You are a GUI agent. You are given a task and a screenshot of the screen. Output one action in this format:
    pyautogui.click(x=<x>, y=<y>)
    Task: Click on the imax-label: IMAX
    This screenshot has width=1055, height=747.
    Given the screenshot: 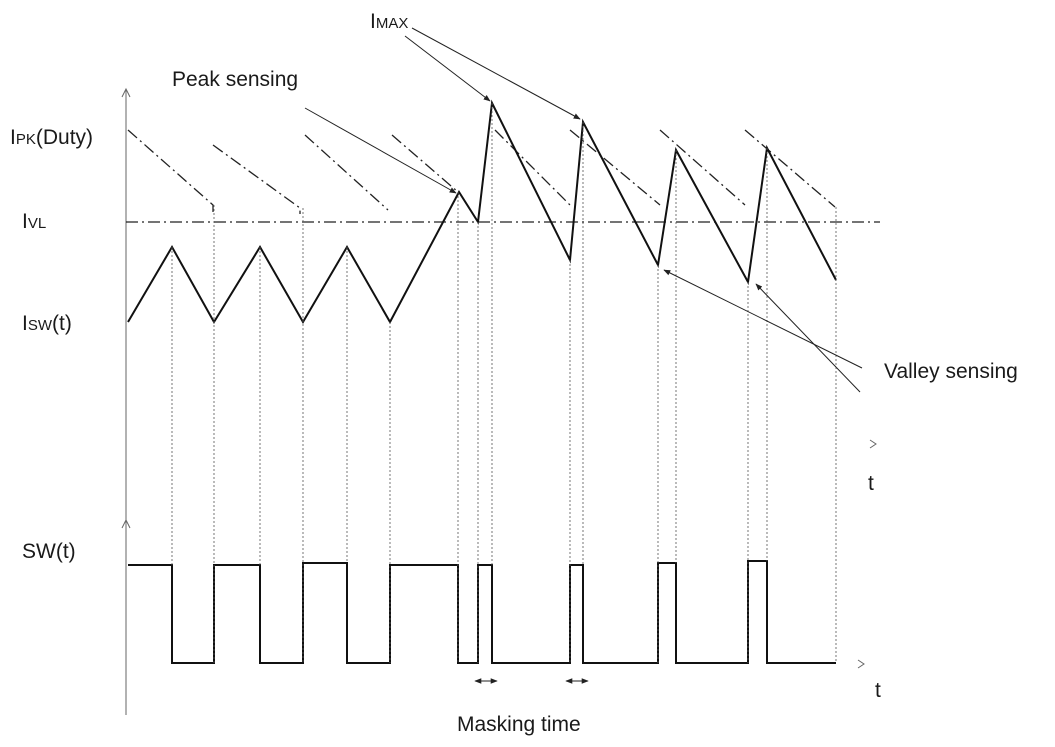 What is the action you would take?
    pyautogui.click(x=389, y=21)
    